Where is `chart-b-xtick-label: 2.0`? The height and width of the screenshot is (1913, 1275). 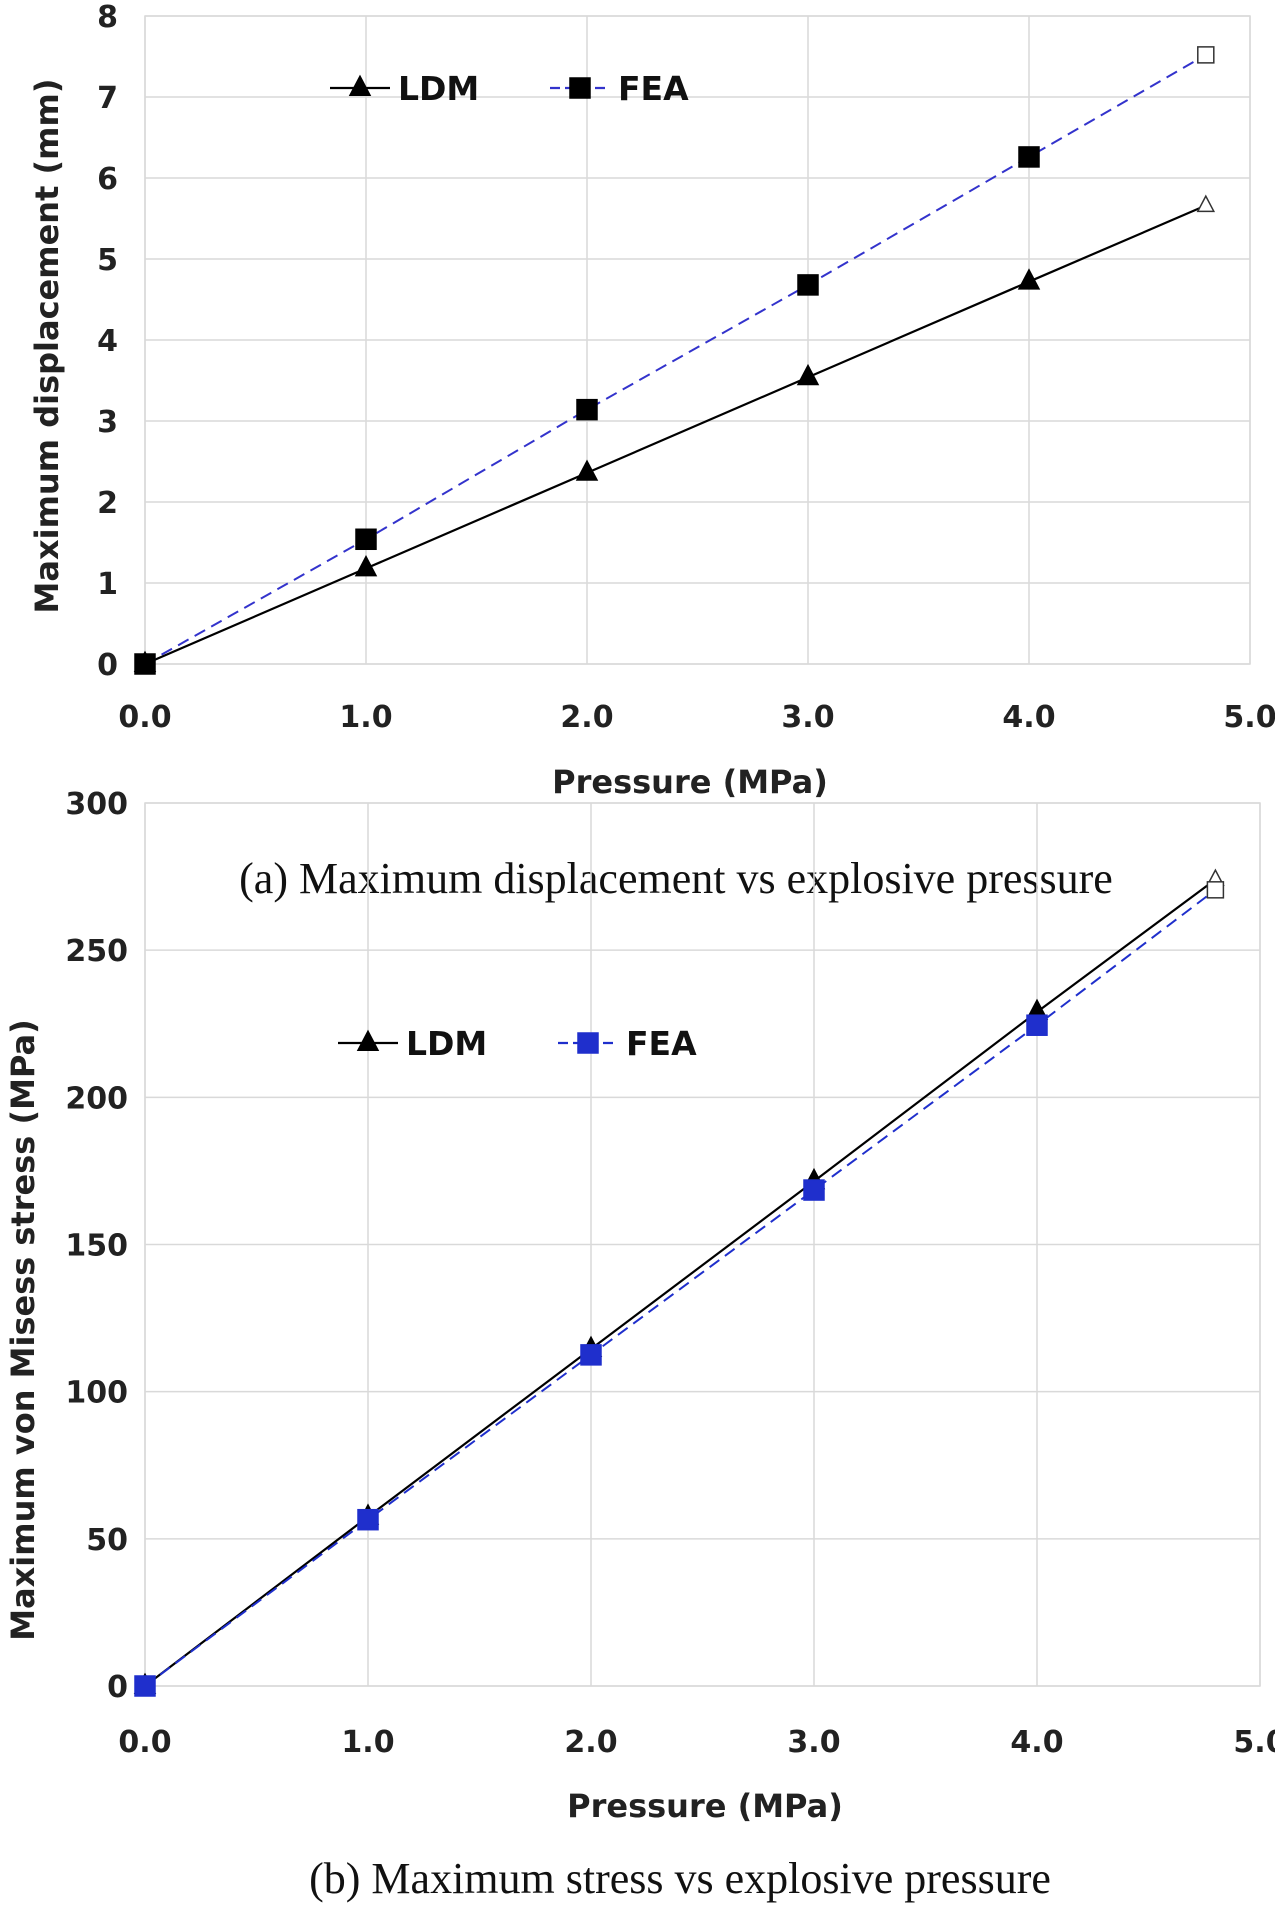 chart-b-xtick-label: 2.0 is located at coordinates (590, 1742).